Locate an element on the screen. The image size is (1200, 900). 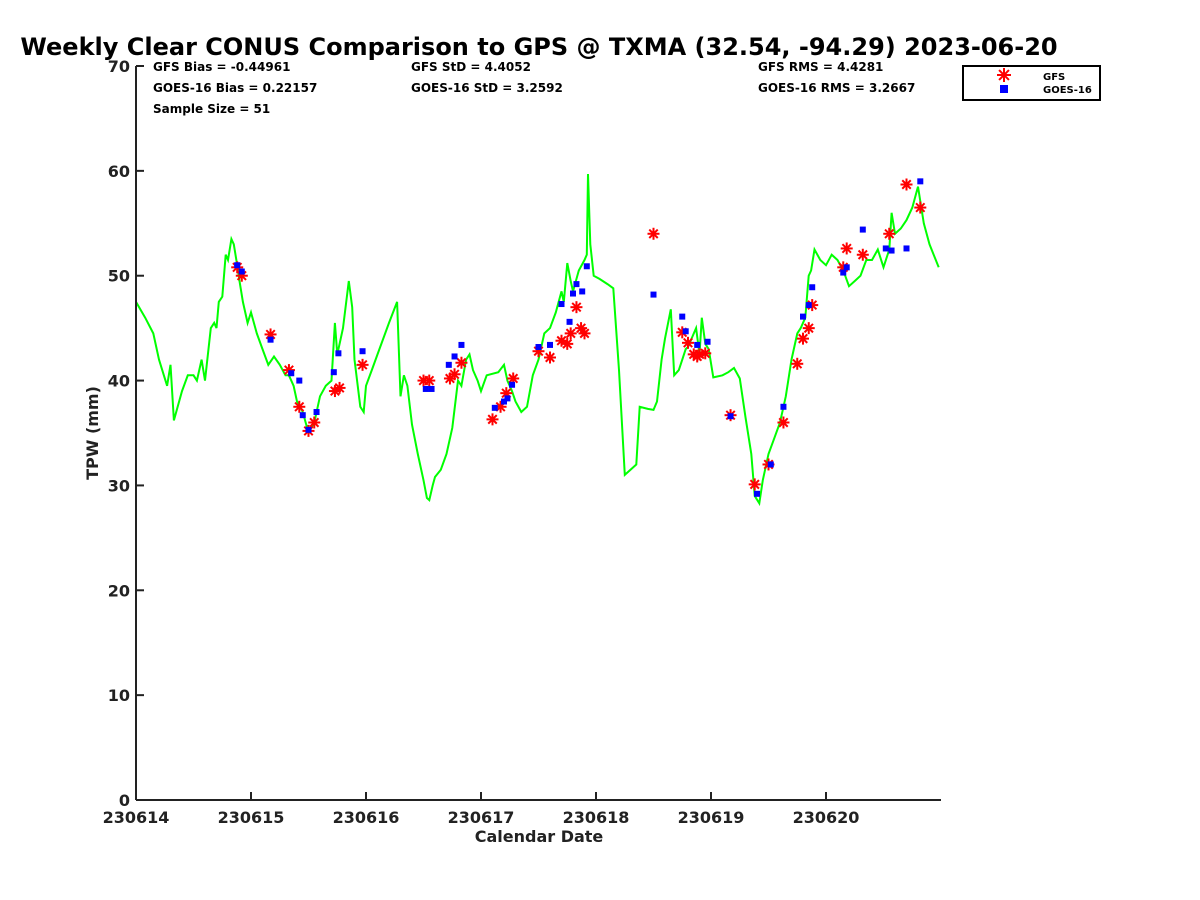
y-axis-label: TPW (mm) is located at coordinates (92, 433).